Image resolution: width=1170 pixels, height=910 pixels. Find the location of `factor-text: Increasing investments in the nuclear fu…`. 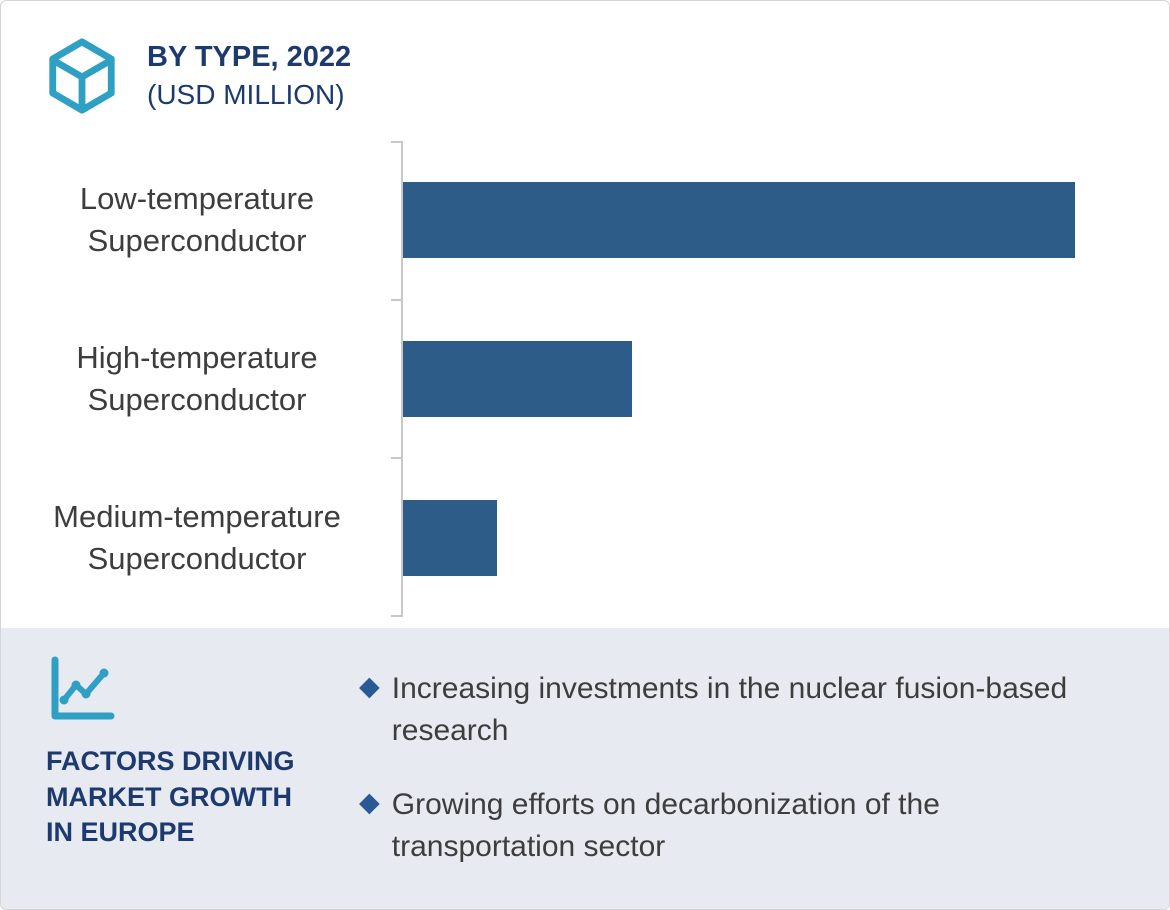

factor-text: Increasing investments in the nuclear fu… is located at coordinates (729, 709).